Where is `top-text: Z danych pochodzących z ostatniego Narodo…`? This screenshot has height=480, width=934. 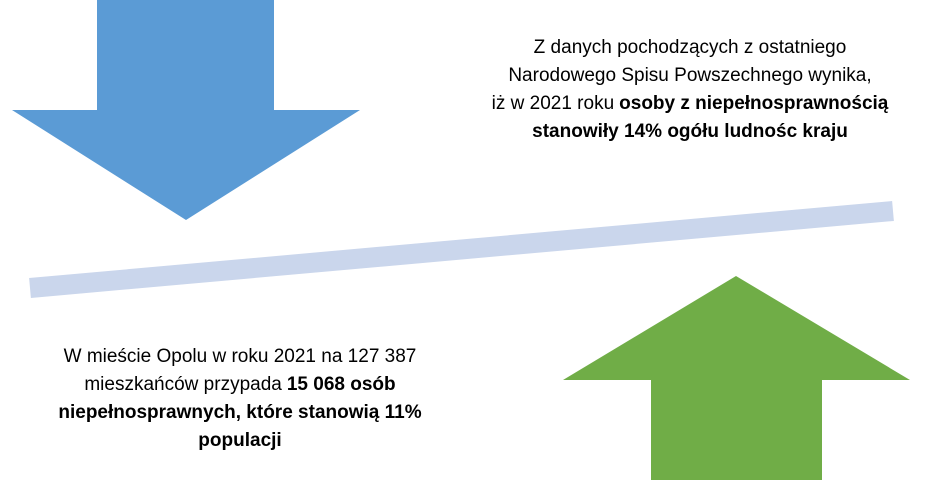 top-text: Z danych pochodzących z ostatniego Narodo… is located at coordinates (690, 89).